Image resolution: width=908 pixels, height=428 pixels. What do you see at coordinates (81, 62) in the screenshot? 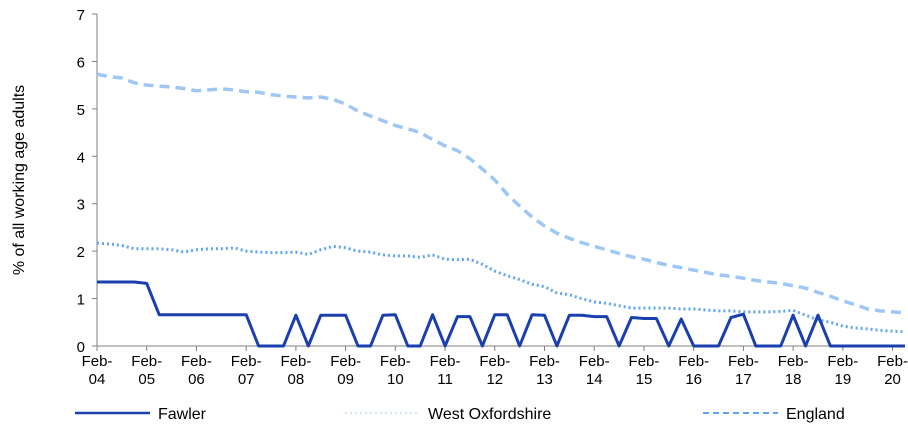
I see `y-tick-label: 6` at bounding box center [81, 62].